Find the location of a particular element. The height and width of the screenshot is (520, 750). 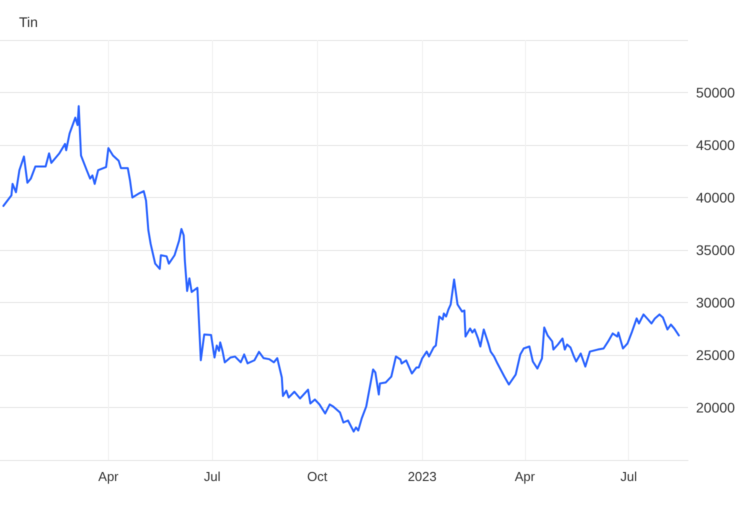

x-tick-label: 2023 is located at coordinates (422, 476).